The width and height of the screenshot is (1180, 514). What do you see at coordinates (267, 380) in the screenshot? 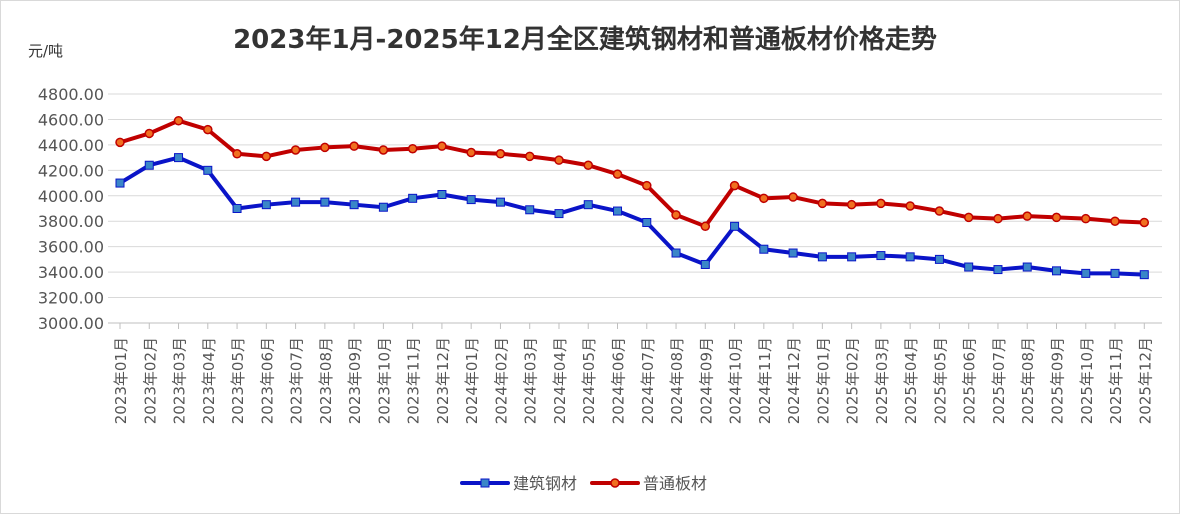
I see `x-tick-label: 2023年06月` at bounding box center [267, 380].